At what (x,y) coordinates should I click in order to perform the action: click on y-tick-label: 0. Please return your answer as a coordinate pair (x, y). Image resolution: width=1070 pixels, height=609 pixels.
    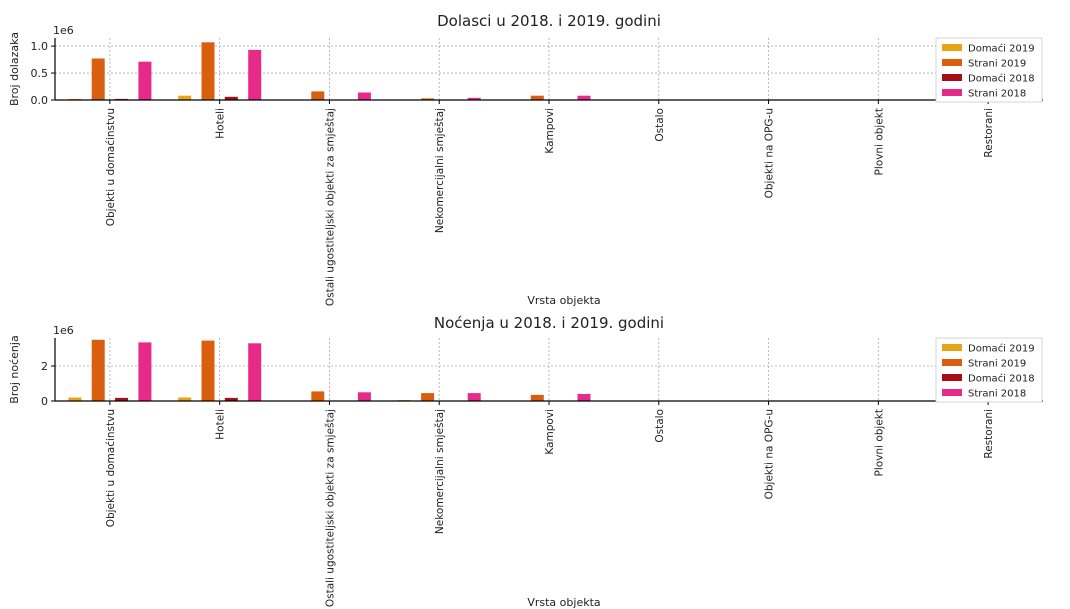
    Looking at the image, I should click on (44, 401).